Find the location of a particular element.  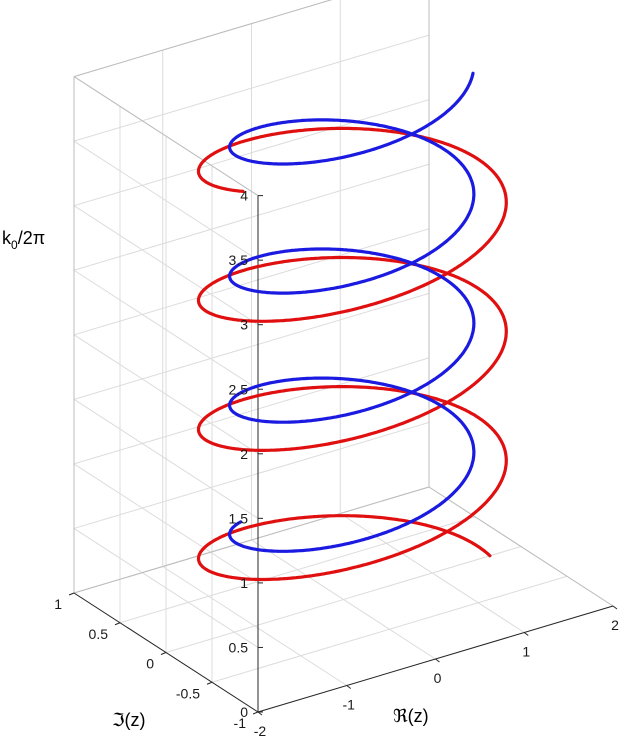

y-tick-label: -0.5 is located at coordinates (188, 693).